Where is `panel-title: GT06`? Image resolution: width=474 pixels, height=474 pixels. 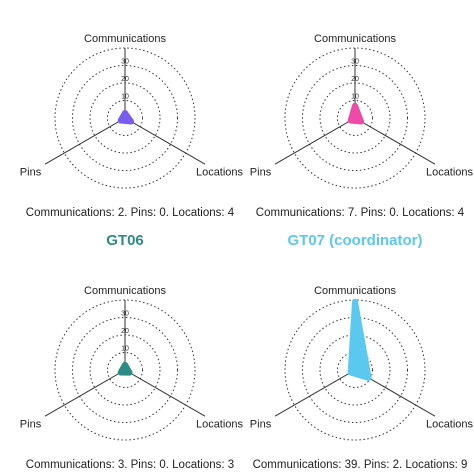 panel-title: GT06 is located at coordinates (125, 240).